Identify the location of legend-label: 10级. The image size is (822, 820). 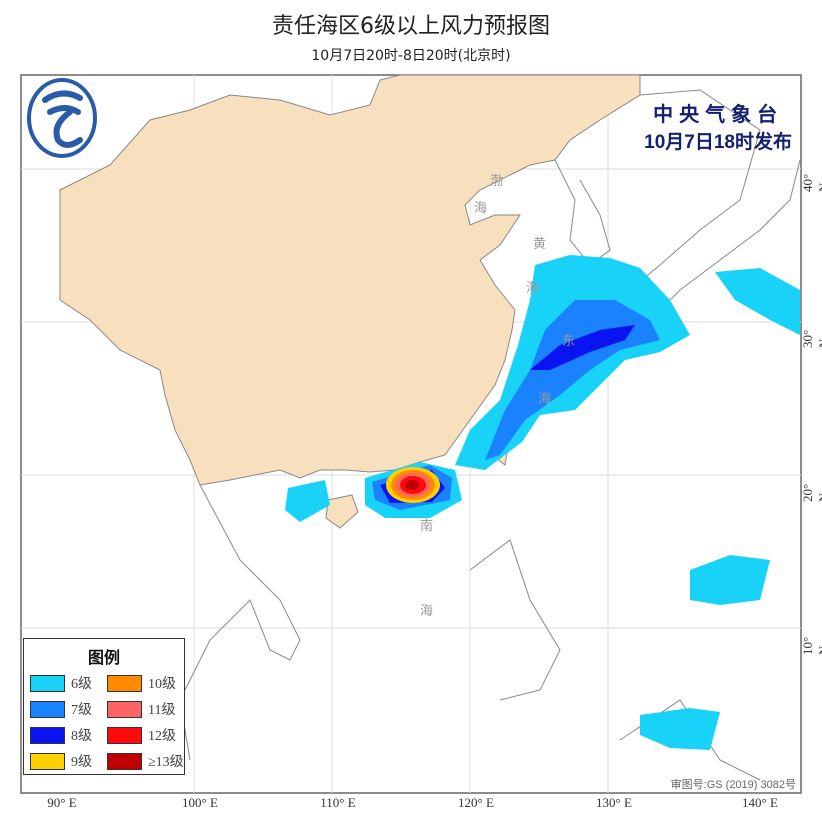
(162, 684).